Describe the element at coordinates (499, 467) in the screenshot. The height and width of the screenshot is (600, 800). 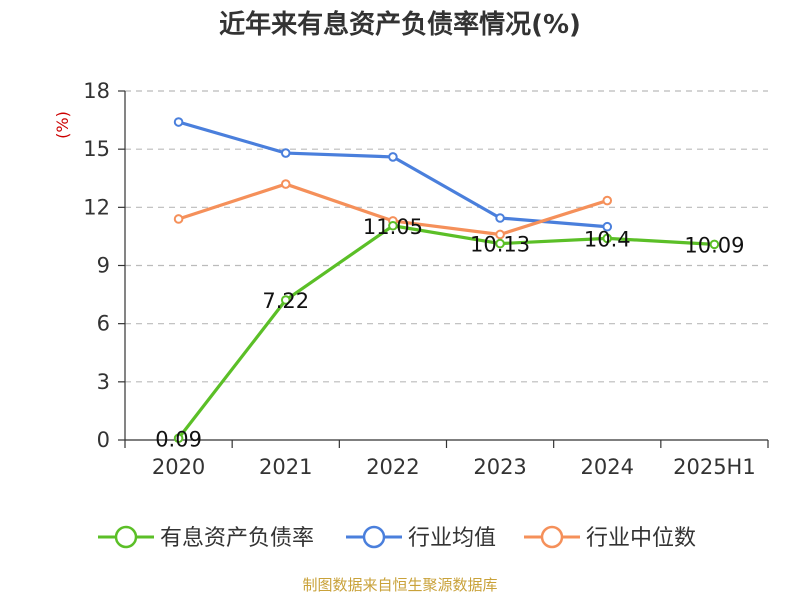
I see `x-tick-label: 2023` at that location.